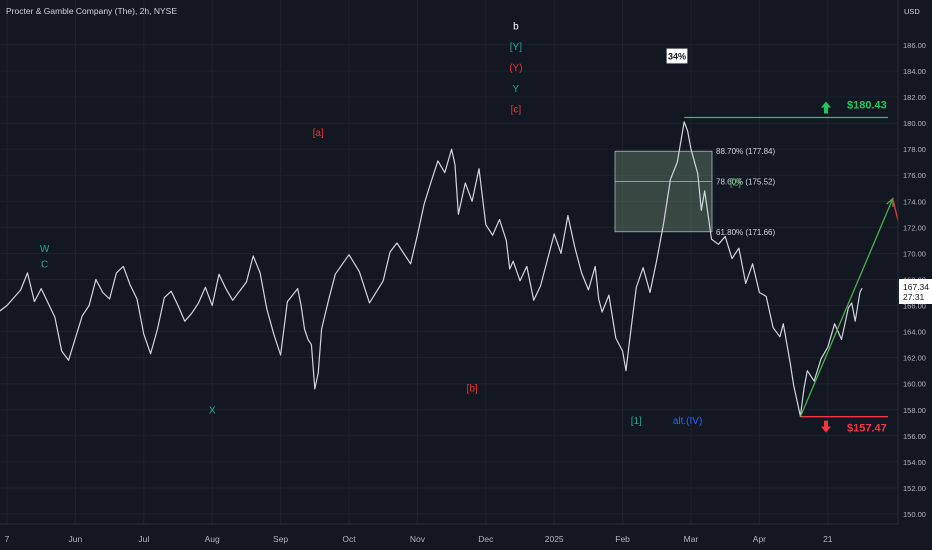 The width and height of the screenshot is (932, 550). Describe the element at coordinates (45, 249) in the screenshot. I see `wave-label: W` at that location.